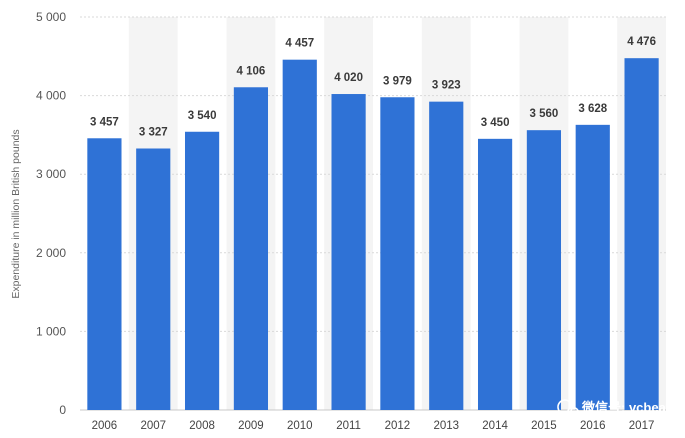 This screenshot has width=685, height=438. I want to click on x-tick-label: 2006, so click(105, 426).